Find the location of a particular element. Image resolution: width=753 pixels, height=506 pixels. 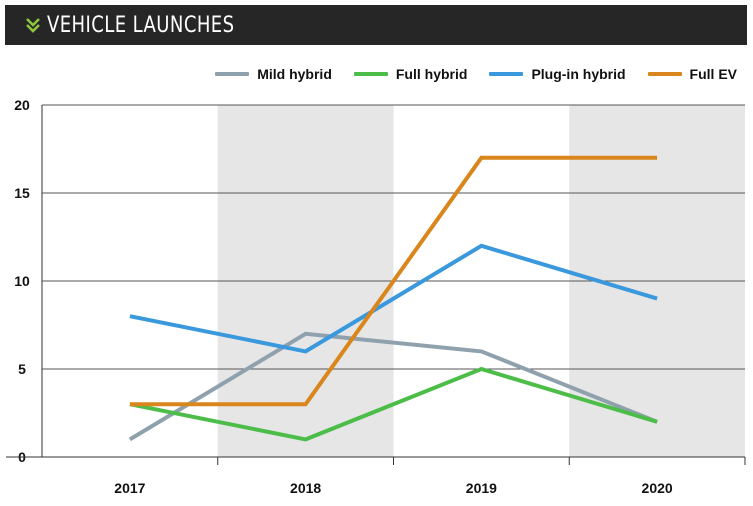

legend-item-full-ev: Full EV is located at coordinates (692, 74).